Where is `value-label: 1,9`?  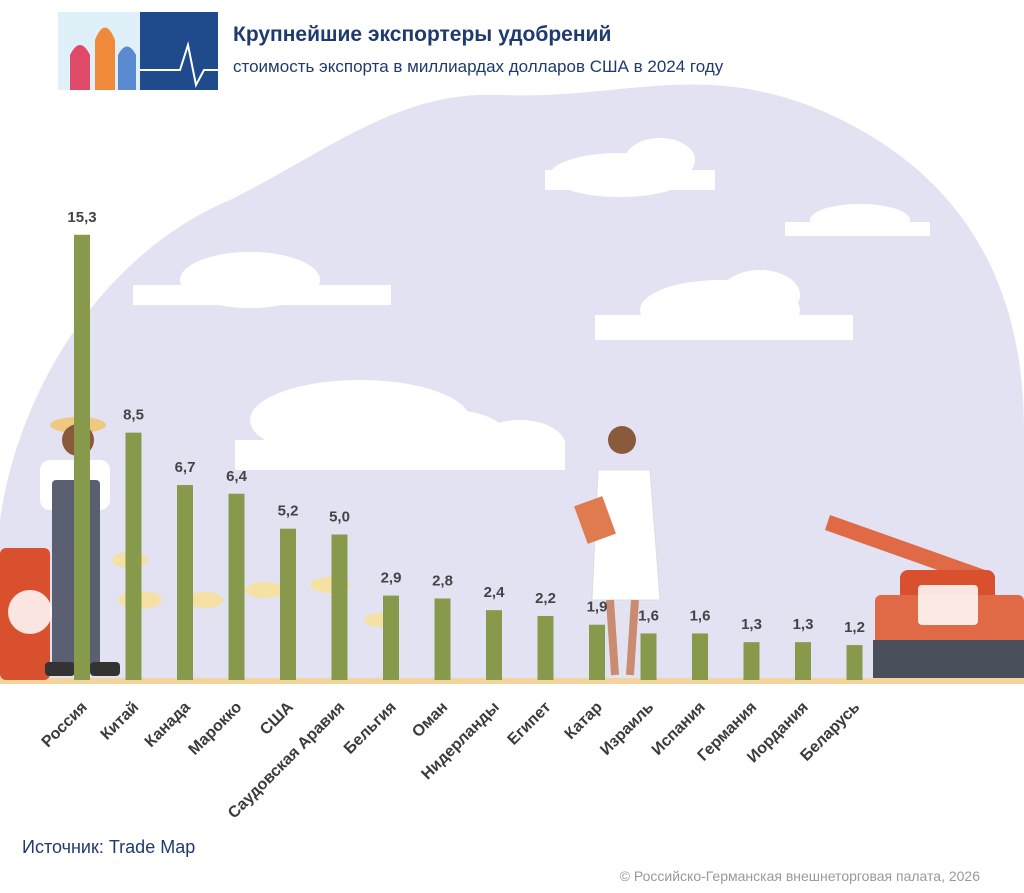
value-label: 1,9 is located at coordinates (597, 607).